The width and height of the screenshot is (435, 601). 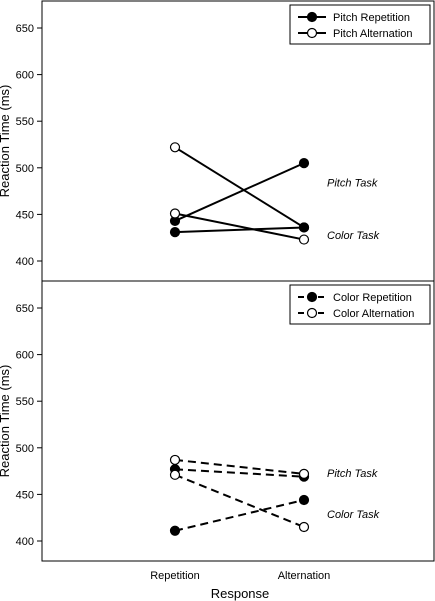 What do you see at coordinates (371, 18) in the screenshot?
I see `legend-label: Pitch Repetition` at bounding box center [371, 18].